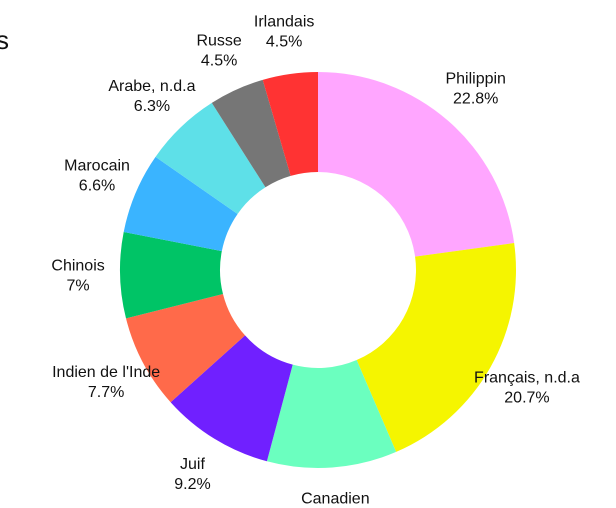 This screenshot has width=616, height=508. What do you see at coordinates (106, 372) in the screenshot?
I see `slice-label: Indien de l'Inde` at bounding box center [106, 372].